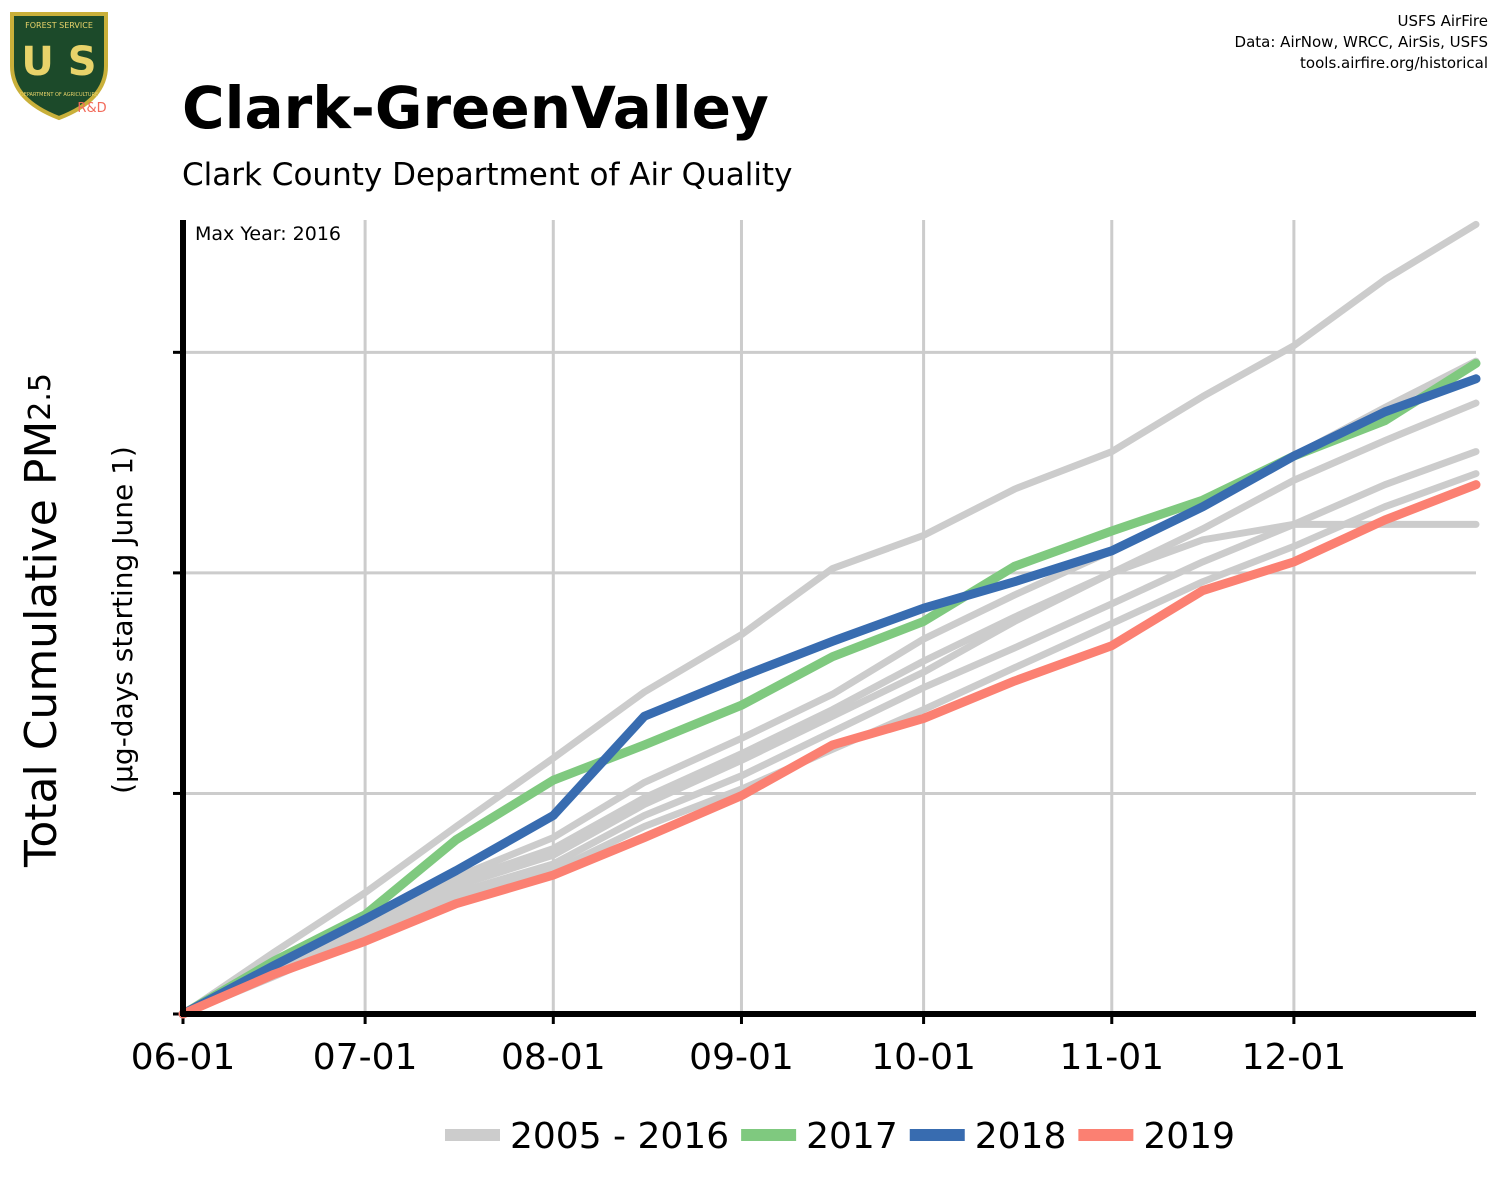 The height and width of the screenshot is (1200, 1500). Describe the element at coordinates (1394, 63) in the screenshot. I see `credit: tools.airfire.org/historical` at that location.